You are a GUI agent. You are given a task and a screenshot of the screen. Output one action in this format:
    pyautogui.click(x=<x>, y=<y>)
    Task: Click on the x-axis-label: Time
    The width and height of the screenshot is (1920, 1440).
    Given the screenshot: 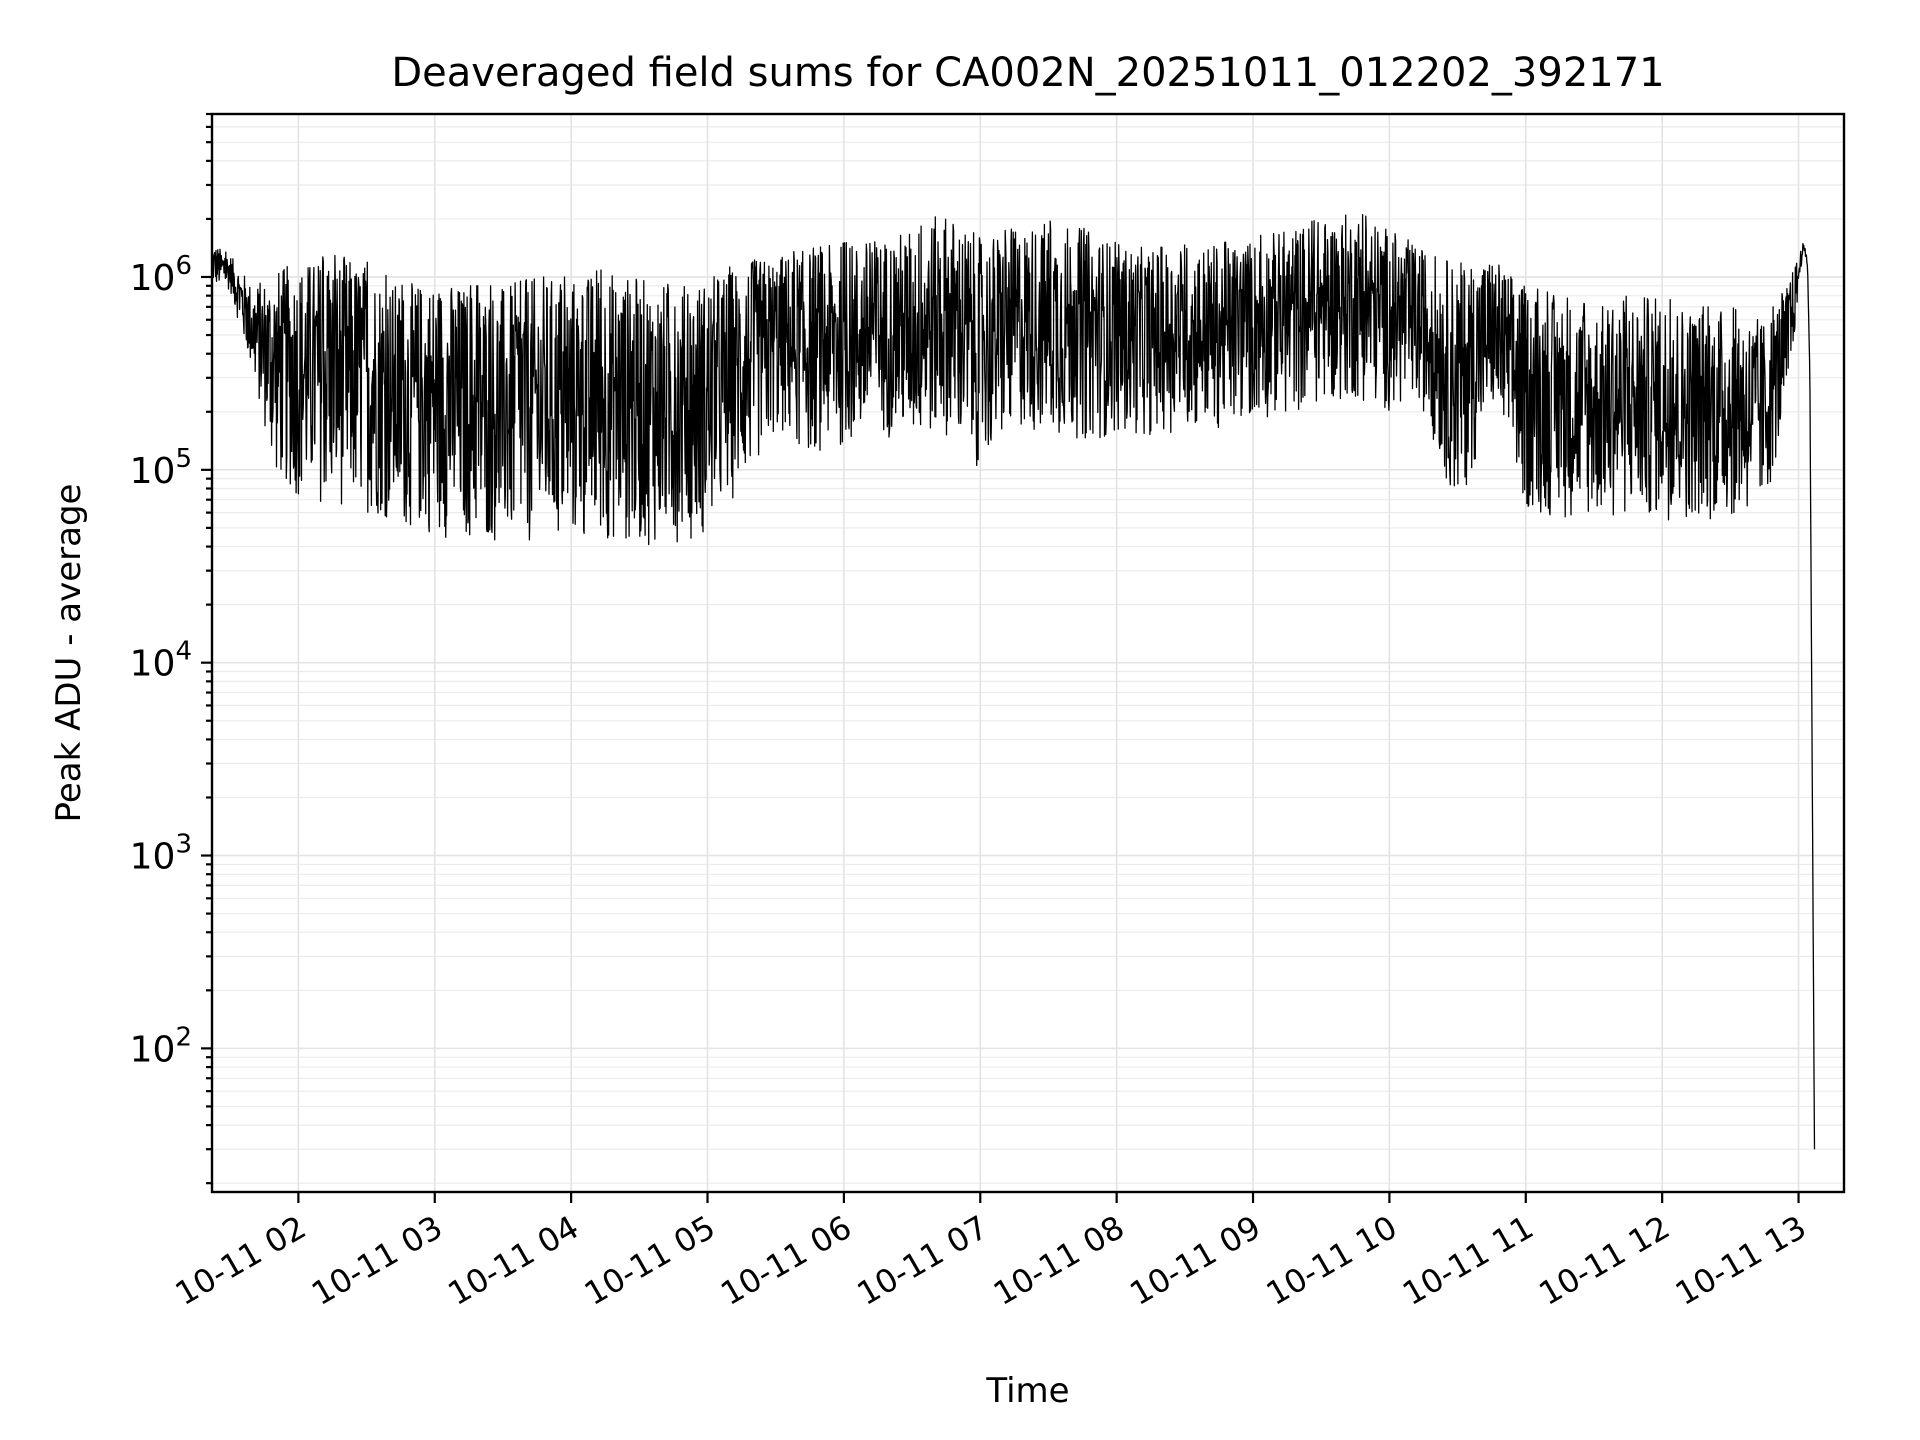 What is the action you would take?
    pyautogui.click(x=1027, y=1391)
    